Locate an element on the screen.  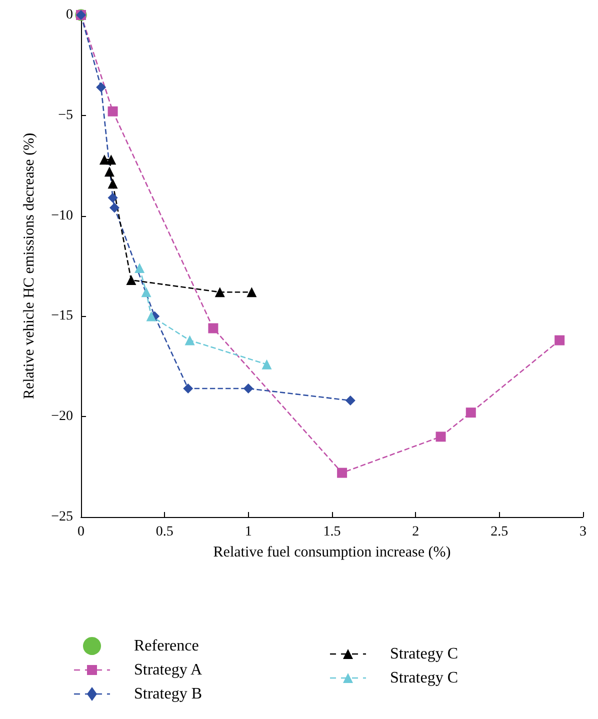
legend-label: Strategy B is located at coordinates (168, 694).